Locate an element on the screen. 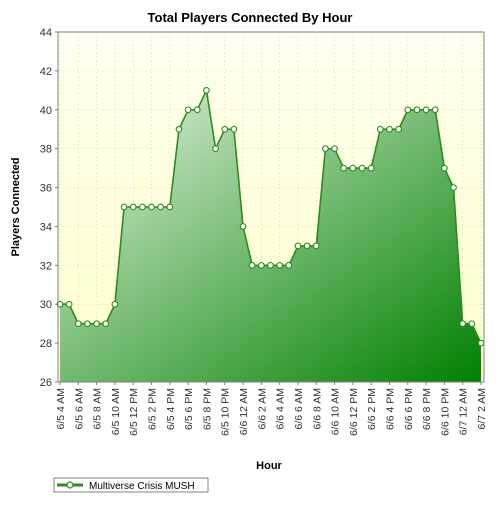 This screenshot has width=500, height=505. y-tick-label: 36 is located at coordinates (46, 189).